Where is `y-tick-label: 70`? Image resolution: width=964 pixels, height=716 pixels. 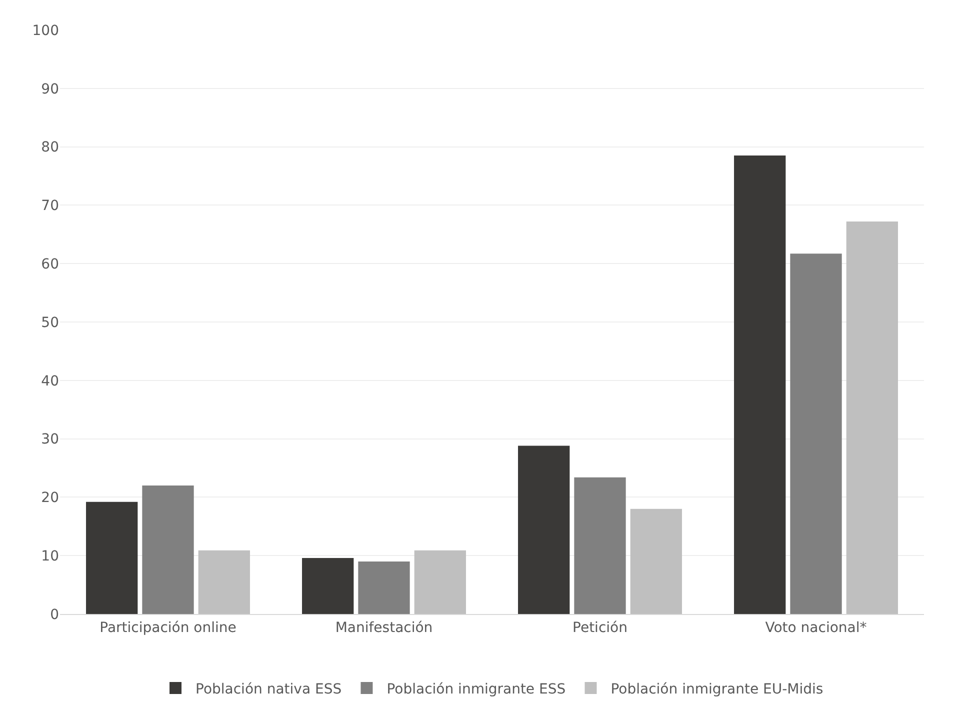
y-tick-label: 70 is located at coordinates (50, 206).